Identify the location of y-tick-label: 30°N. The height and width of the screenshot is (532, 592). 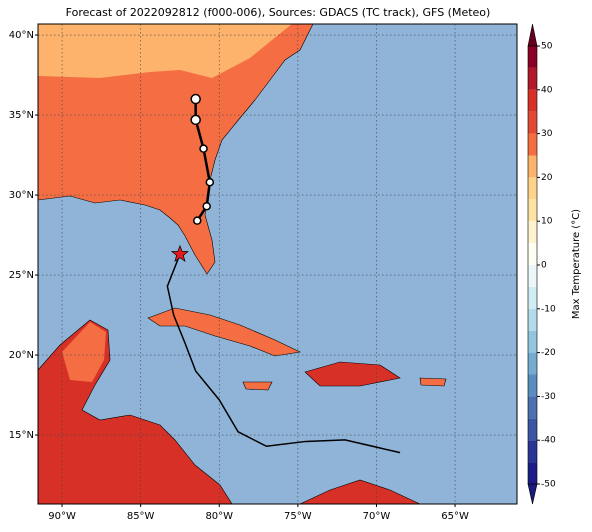
(21, 195).